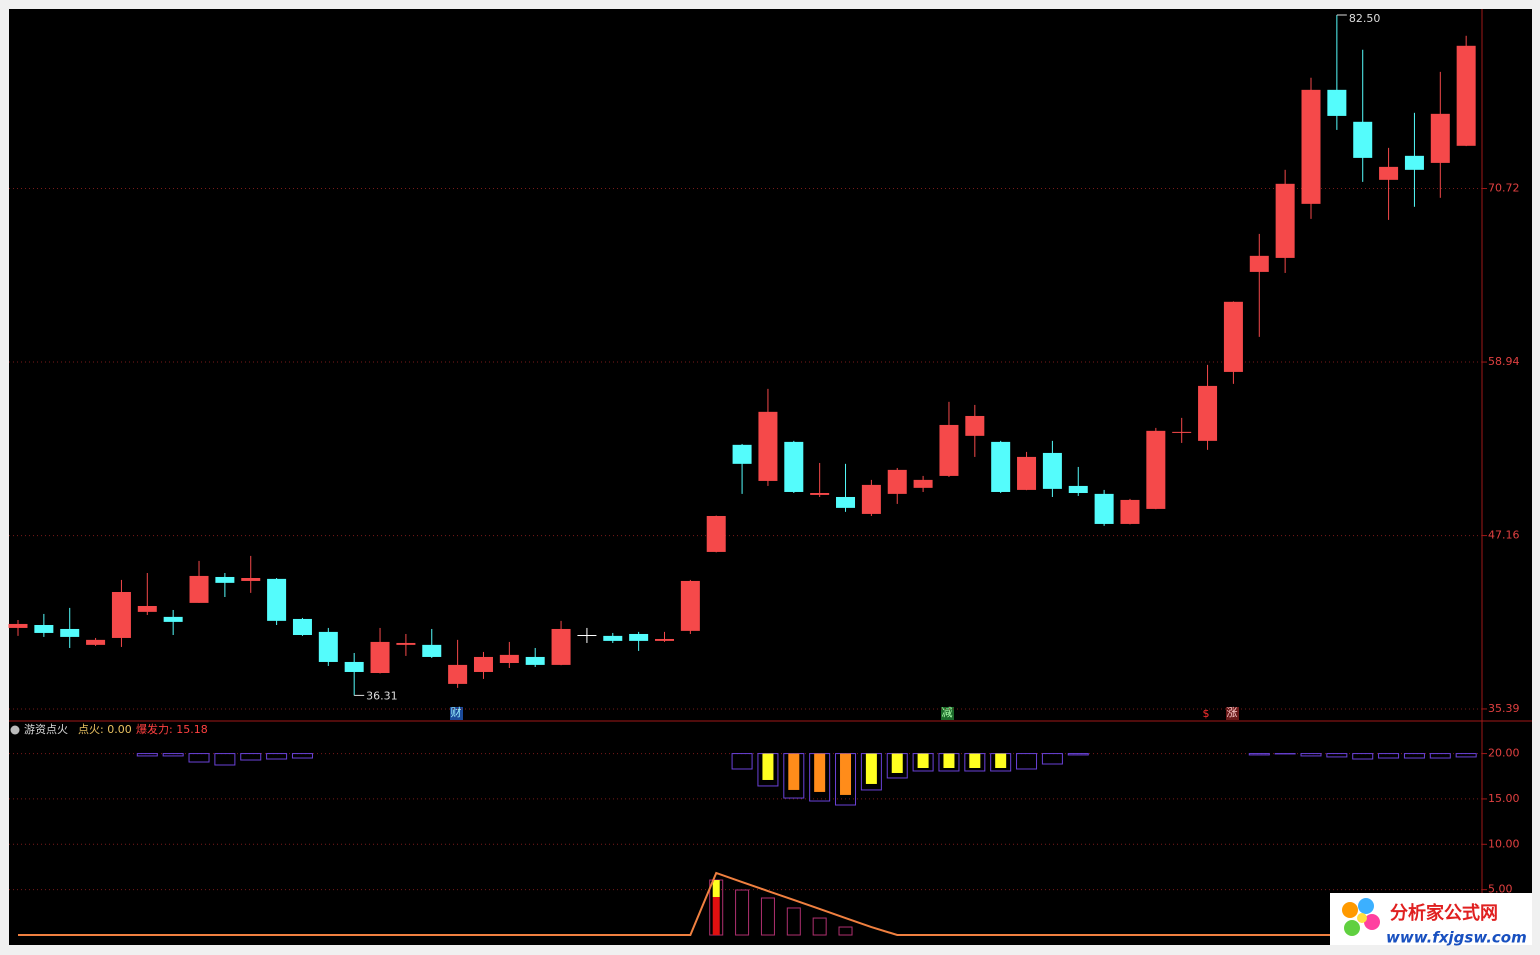 This screenshot has width=1540, height=955. I want to click on signal-label: 涨, so click(1232, 712).